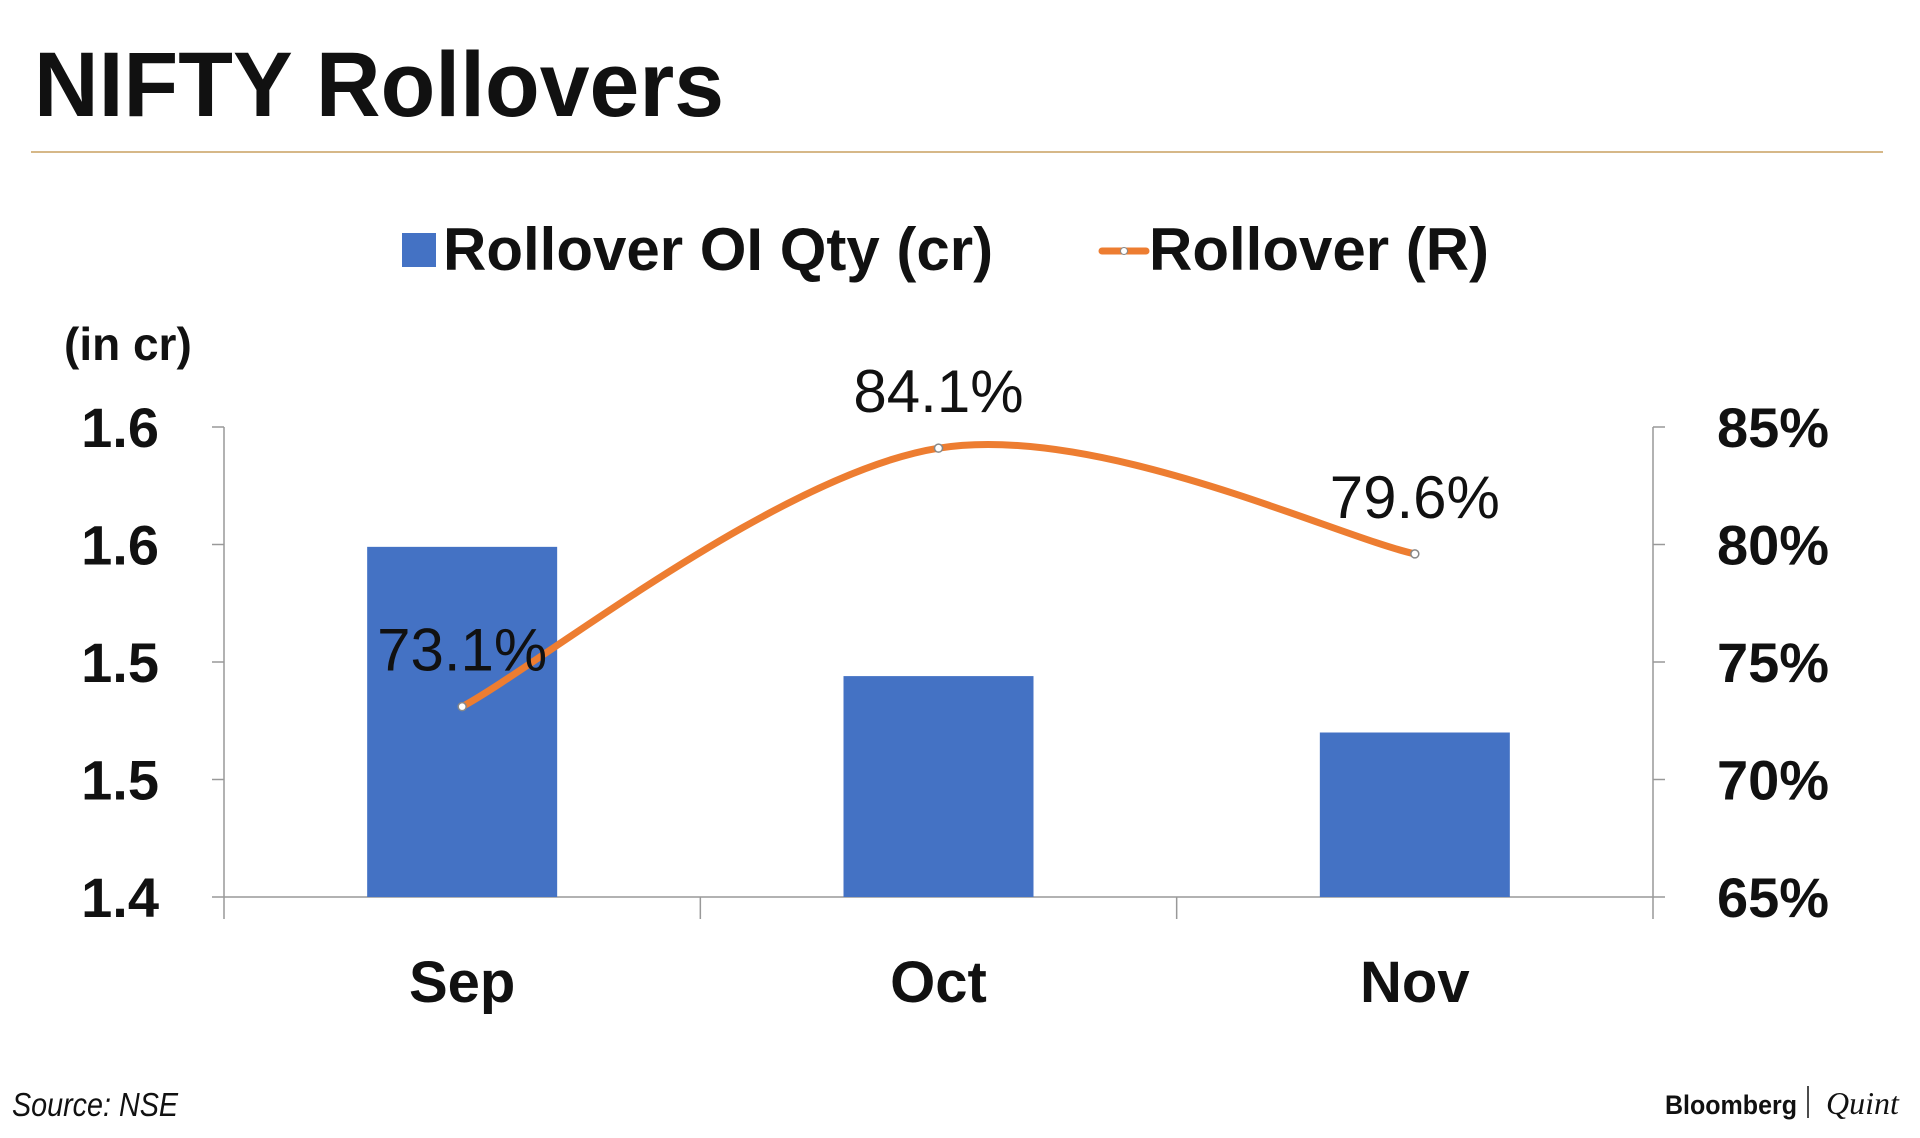  I want to click on x-tick-label: Sep, so click(462, 982).